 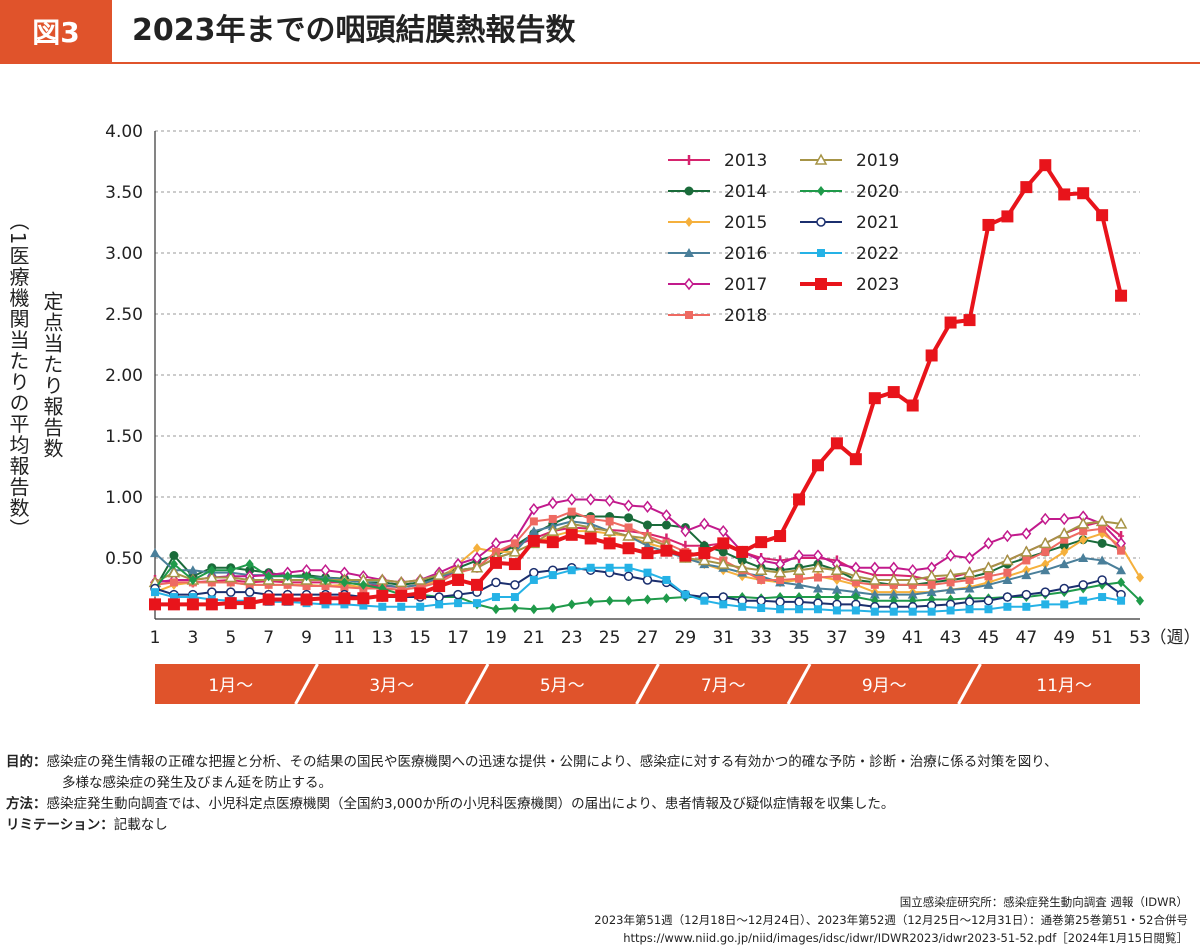 I want to click on series-2020, so click(x=647, y=587).